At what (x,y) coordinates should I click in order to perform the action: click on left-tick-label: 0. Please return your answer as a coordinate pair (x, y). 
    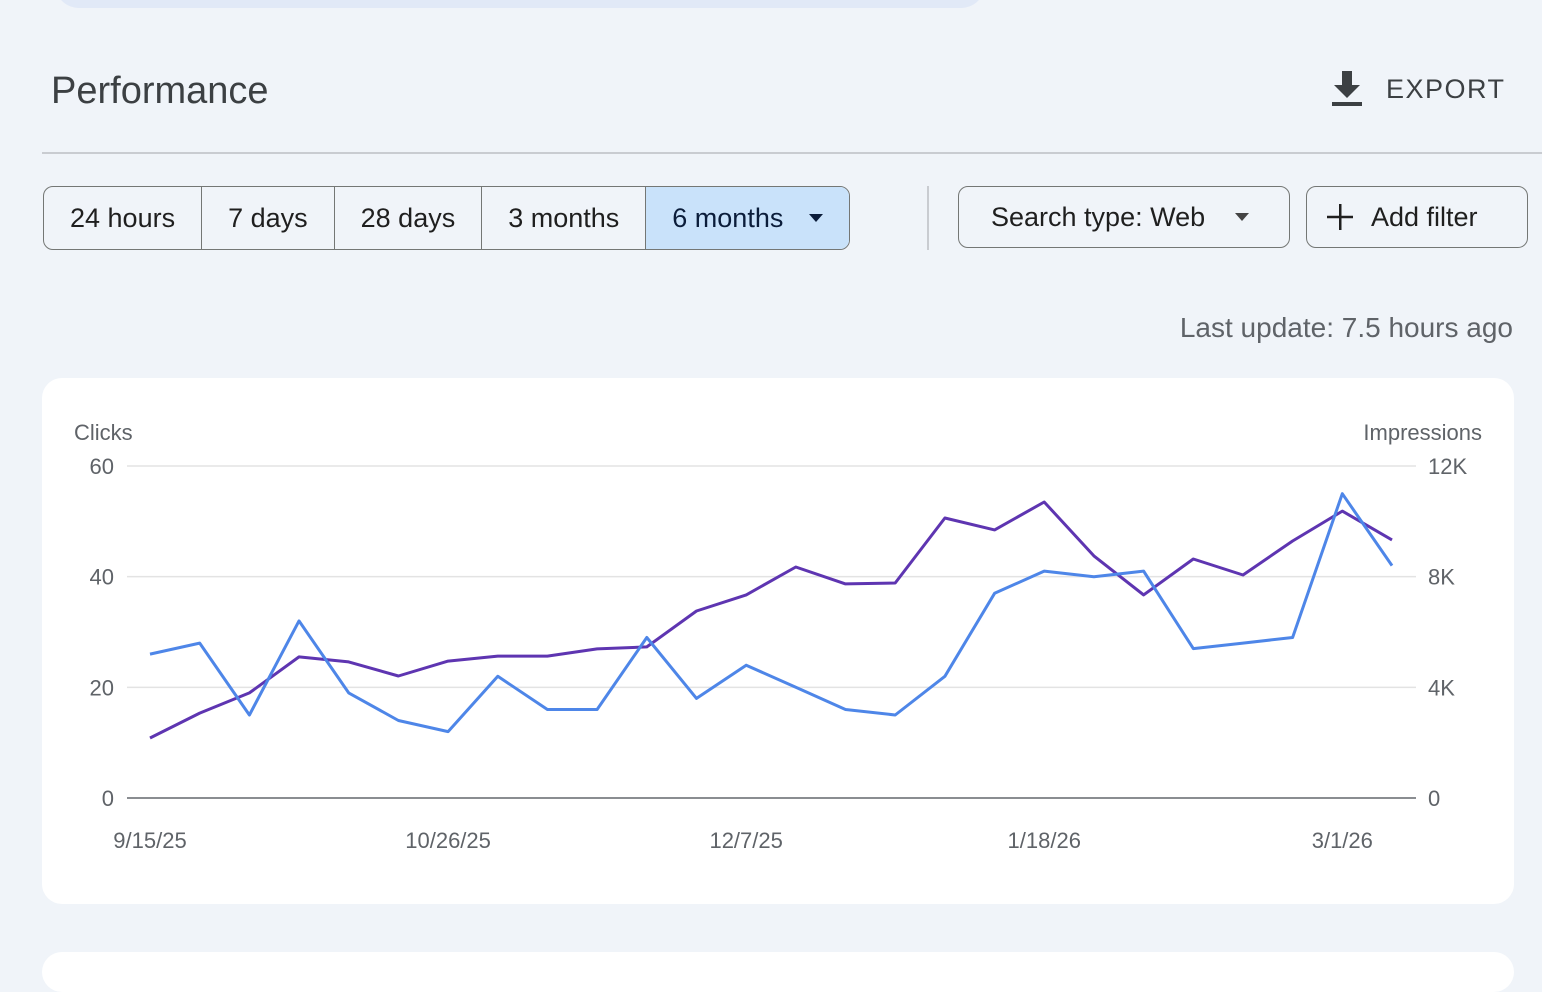
    Looking at the image, I should click on (108, 798).